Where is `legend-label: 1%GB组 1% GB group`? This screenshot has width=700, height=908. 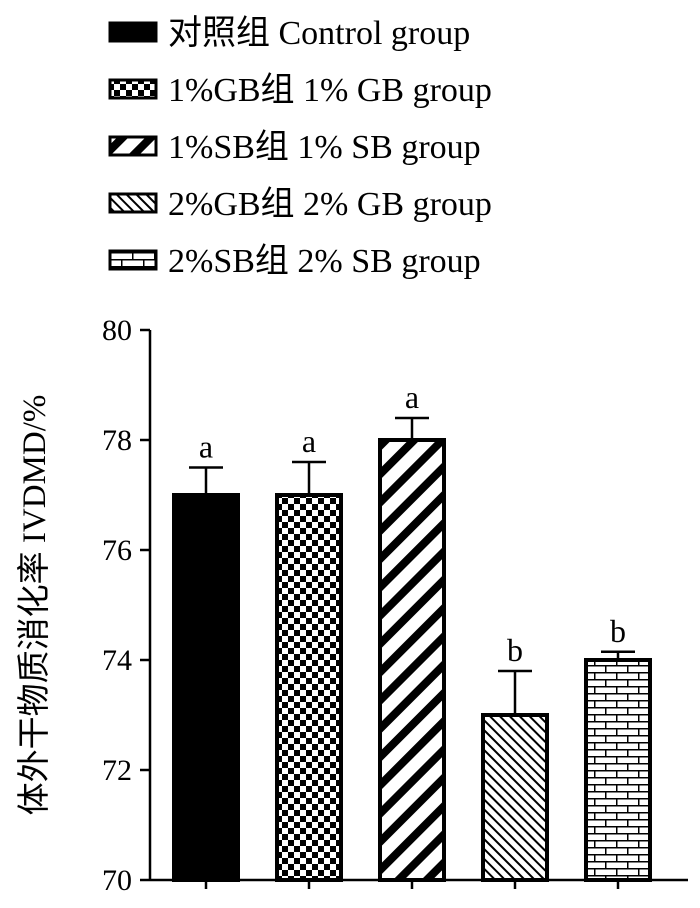 legend-label: 1%GB组 1% GB group is located at coordinates (330, 90).